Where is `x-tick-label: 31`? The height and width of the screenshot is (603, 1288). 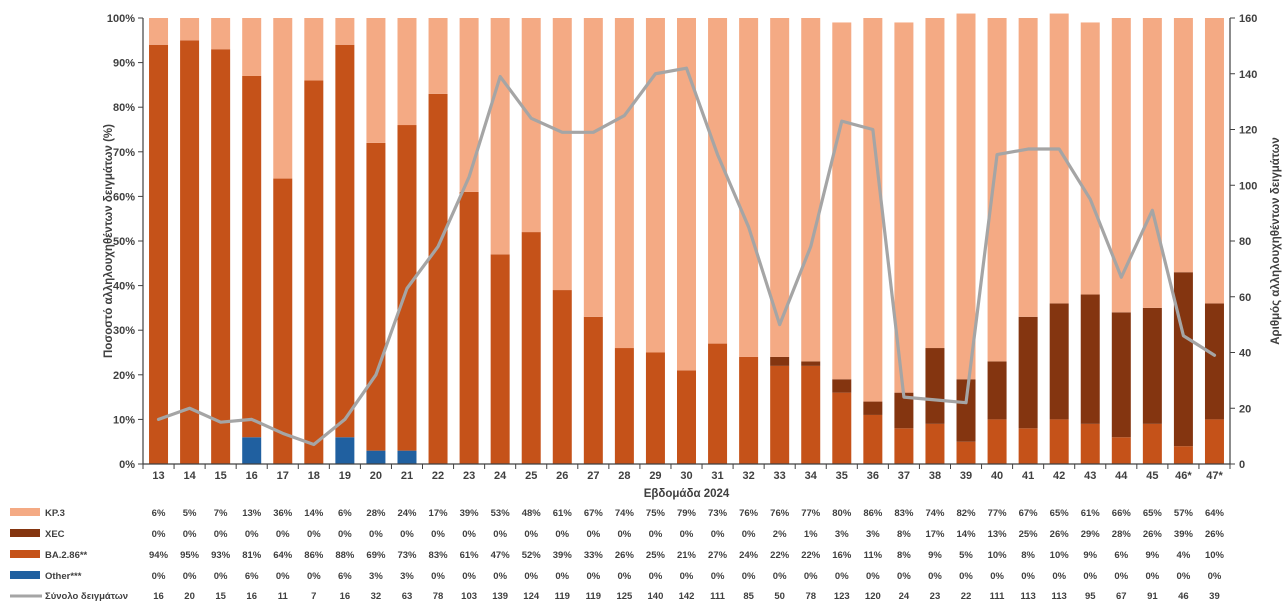 x-tick-label: 31 is located at coordinates (717, 476).